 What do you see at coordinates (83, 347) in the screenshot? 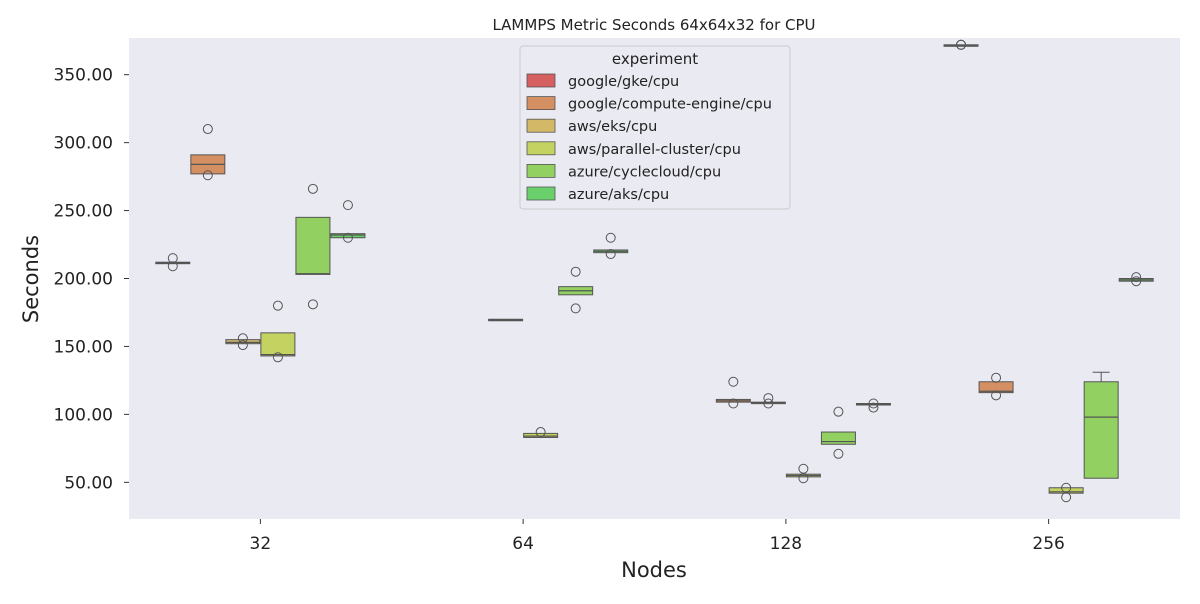
I see `y-tick-label: 150.00` at bounding box center [83, 347].